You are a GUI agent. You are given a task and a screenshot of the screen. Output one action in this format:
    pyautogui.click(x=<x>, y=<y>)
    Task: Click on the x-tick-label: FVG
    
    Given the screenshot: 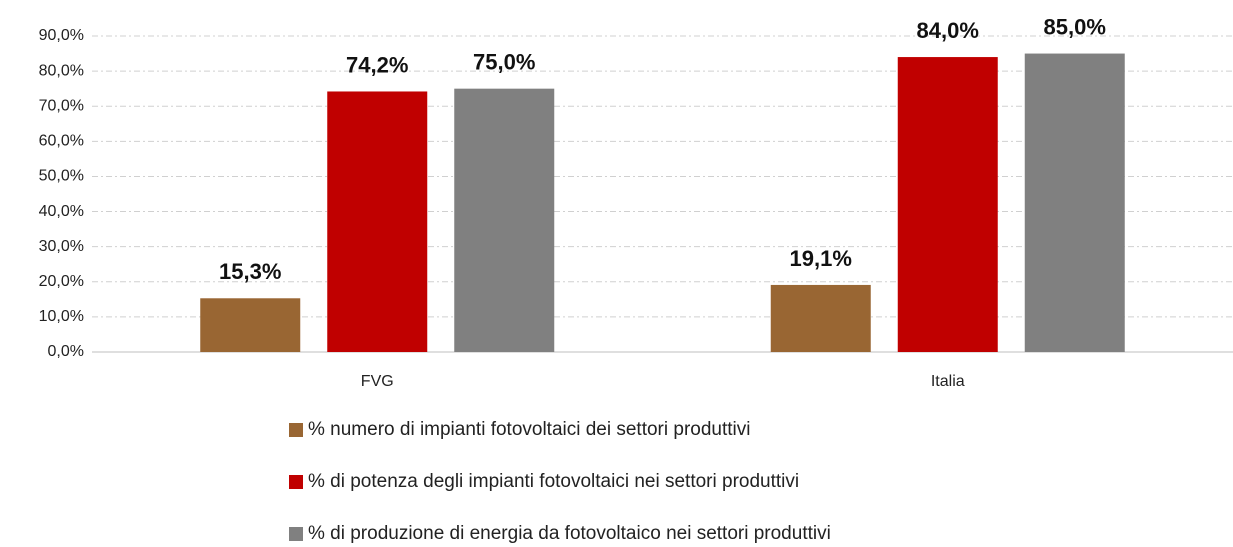 What is the action you would take?
    pyautogui.click(x=377, y=381)
    